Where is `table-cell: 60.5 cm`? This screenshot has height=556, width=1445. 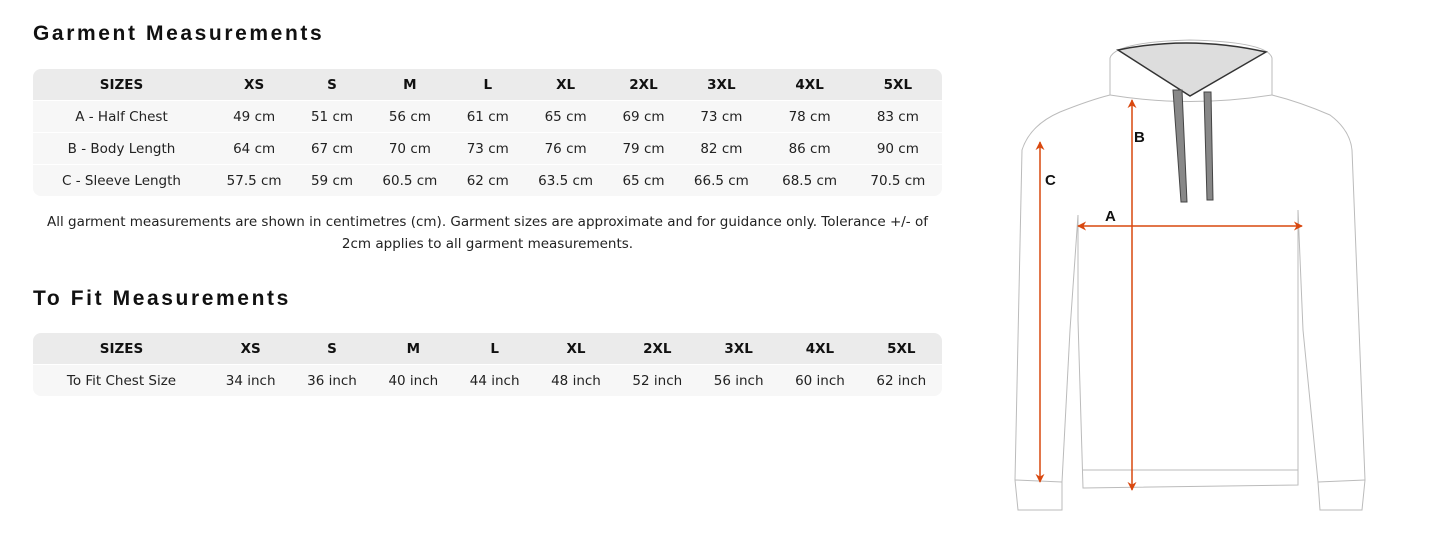
table-cell: 60.5 cm is located at coordinates (409, 180).